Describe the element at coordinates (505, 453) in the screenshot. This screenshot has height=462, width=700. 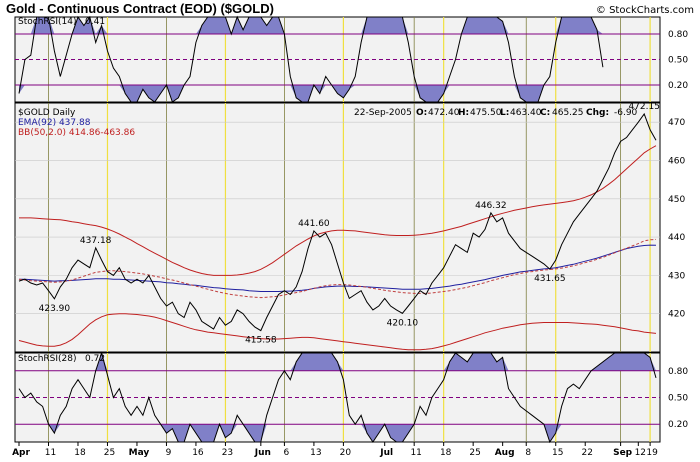
I see `x-tick-label: Aug` at that location.